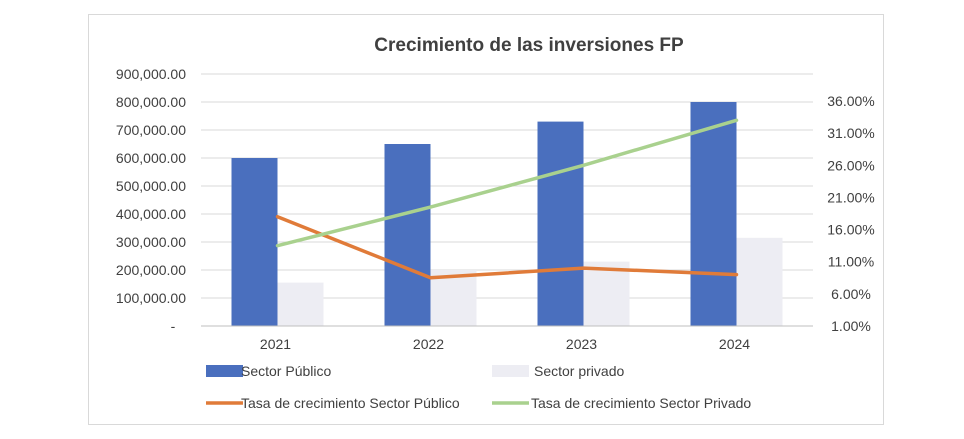 The image size is (964, 439). Describe the element at coordinates (151, 130) in the screenshot. I see `y-left-tick-label: 700,000.00` at that location.